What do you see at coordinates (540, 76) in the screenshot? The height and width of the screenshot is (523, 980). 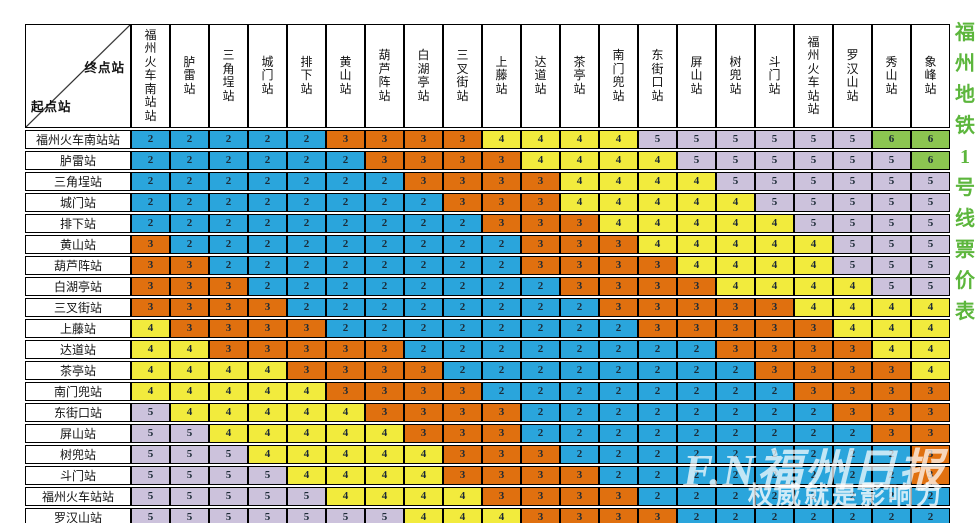 I see `column-header-station: 达道站` at bounding box center [540, 76].